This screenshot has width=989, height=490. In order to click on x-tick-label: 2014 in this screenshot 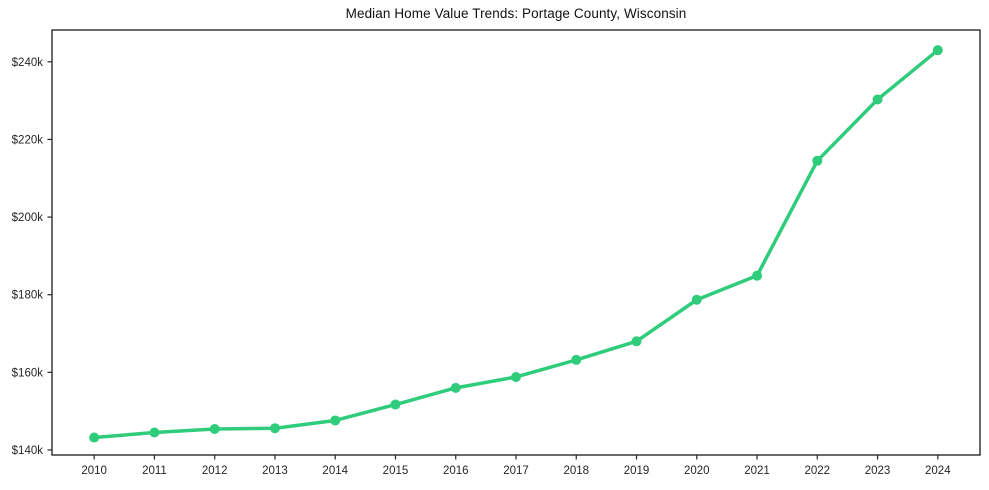, I will do `click(335, 471)`.